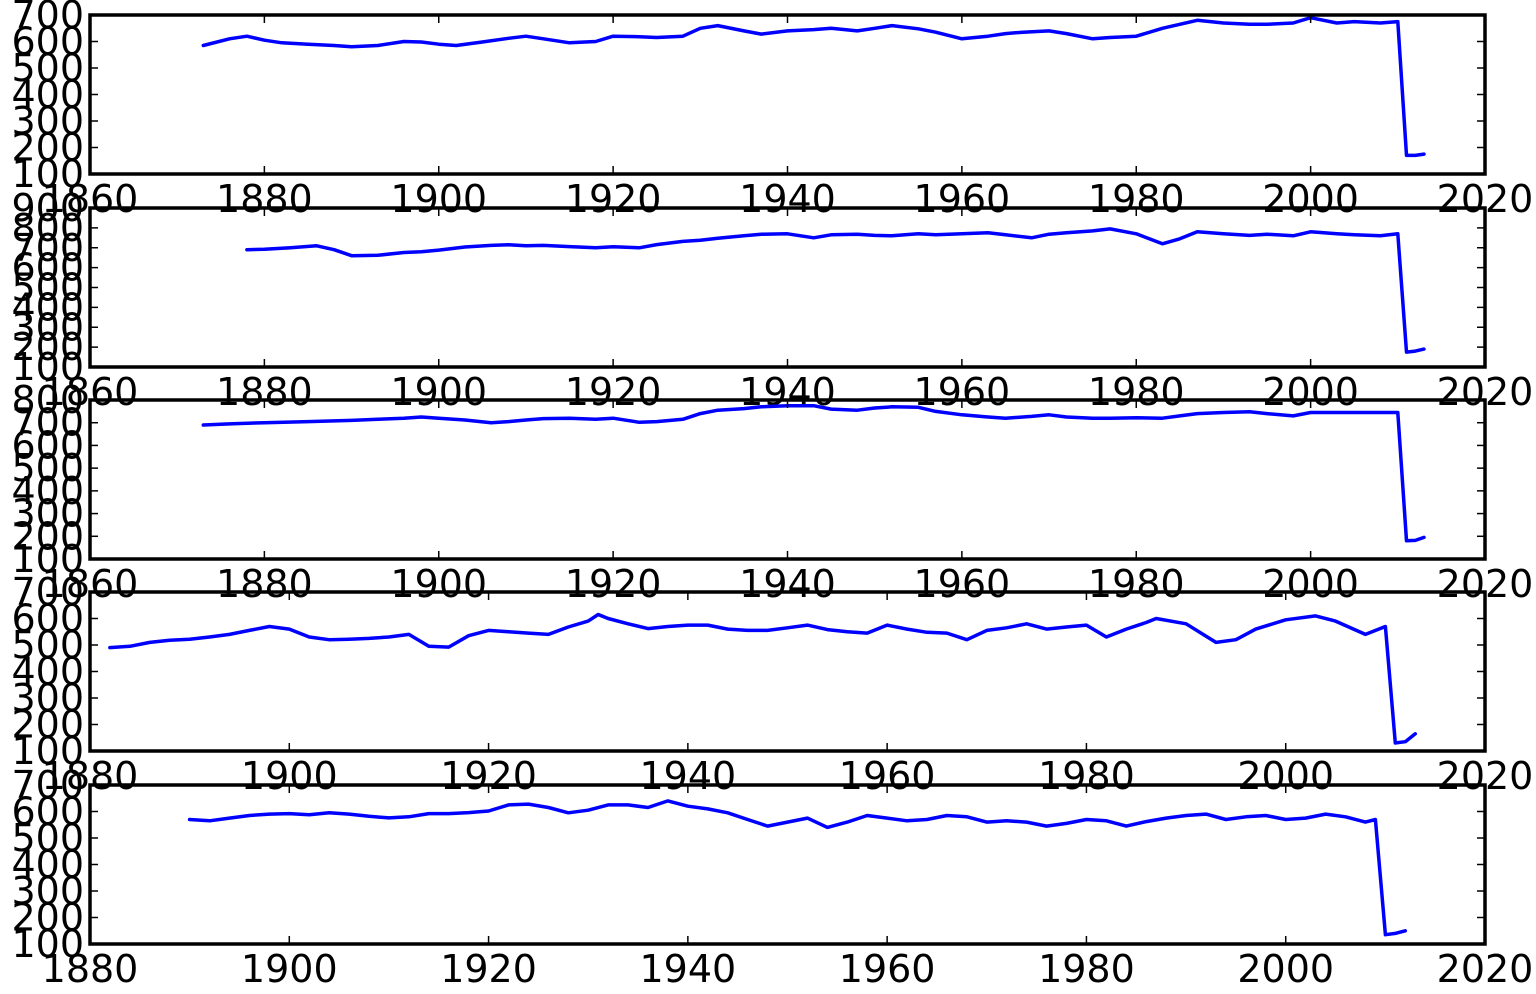 This screenshot has width=1536, height=994. I want to click on x-tick-label: 2020, so click(1485, 969).